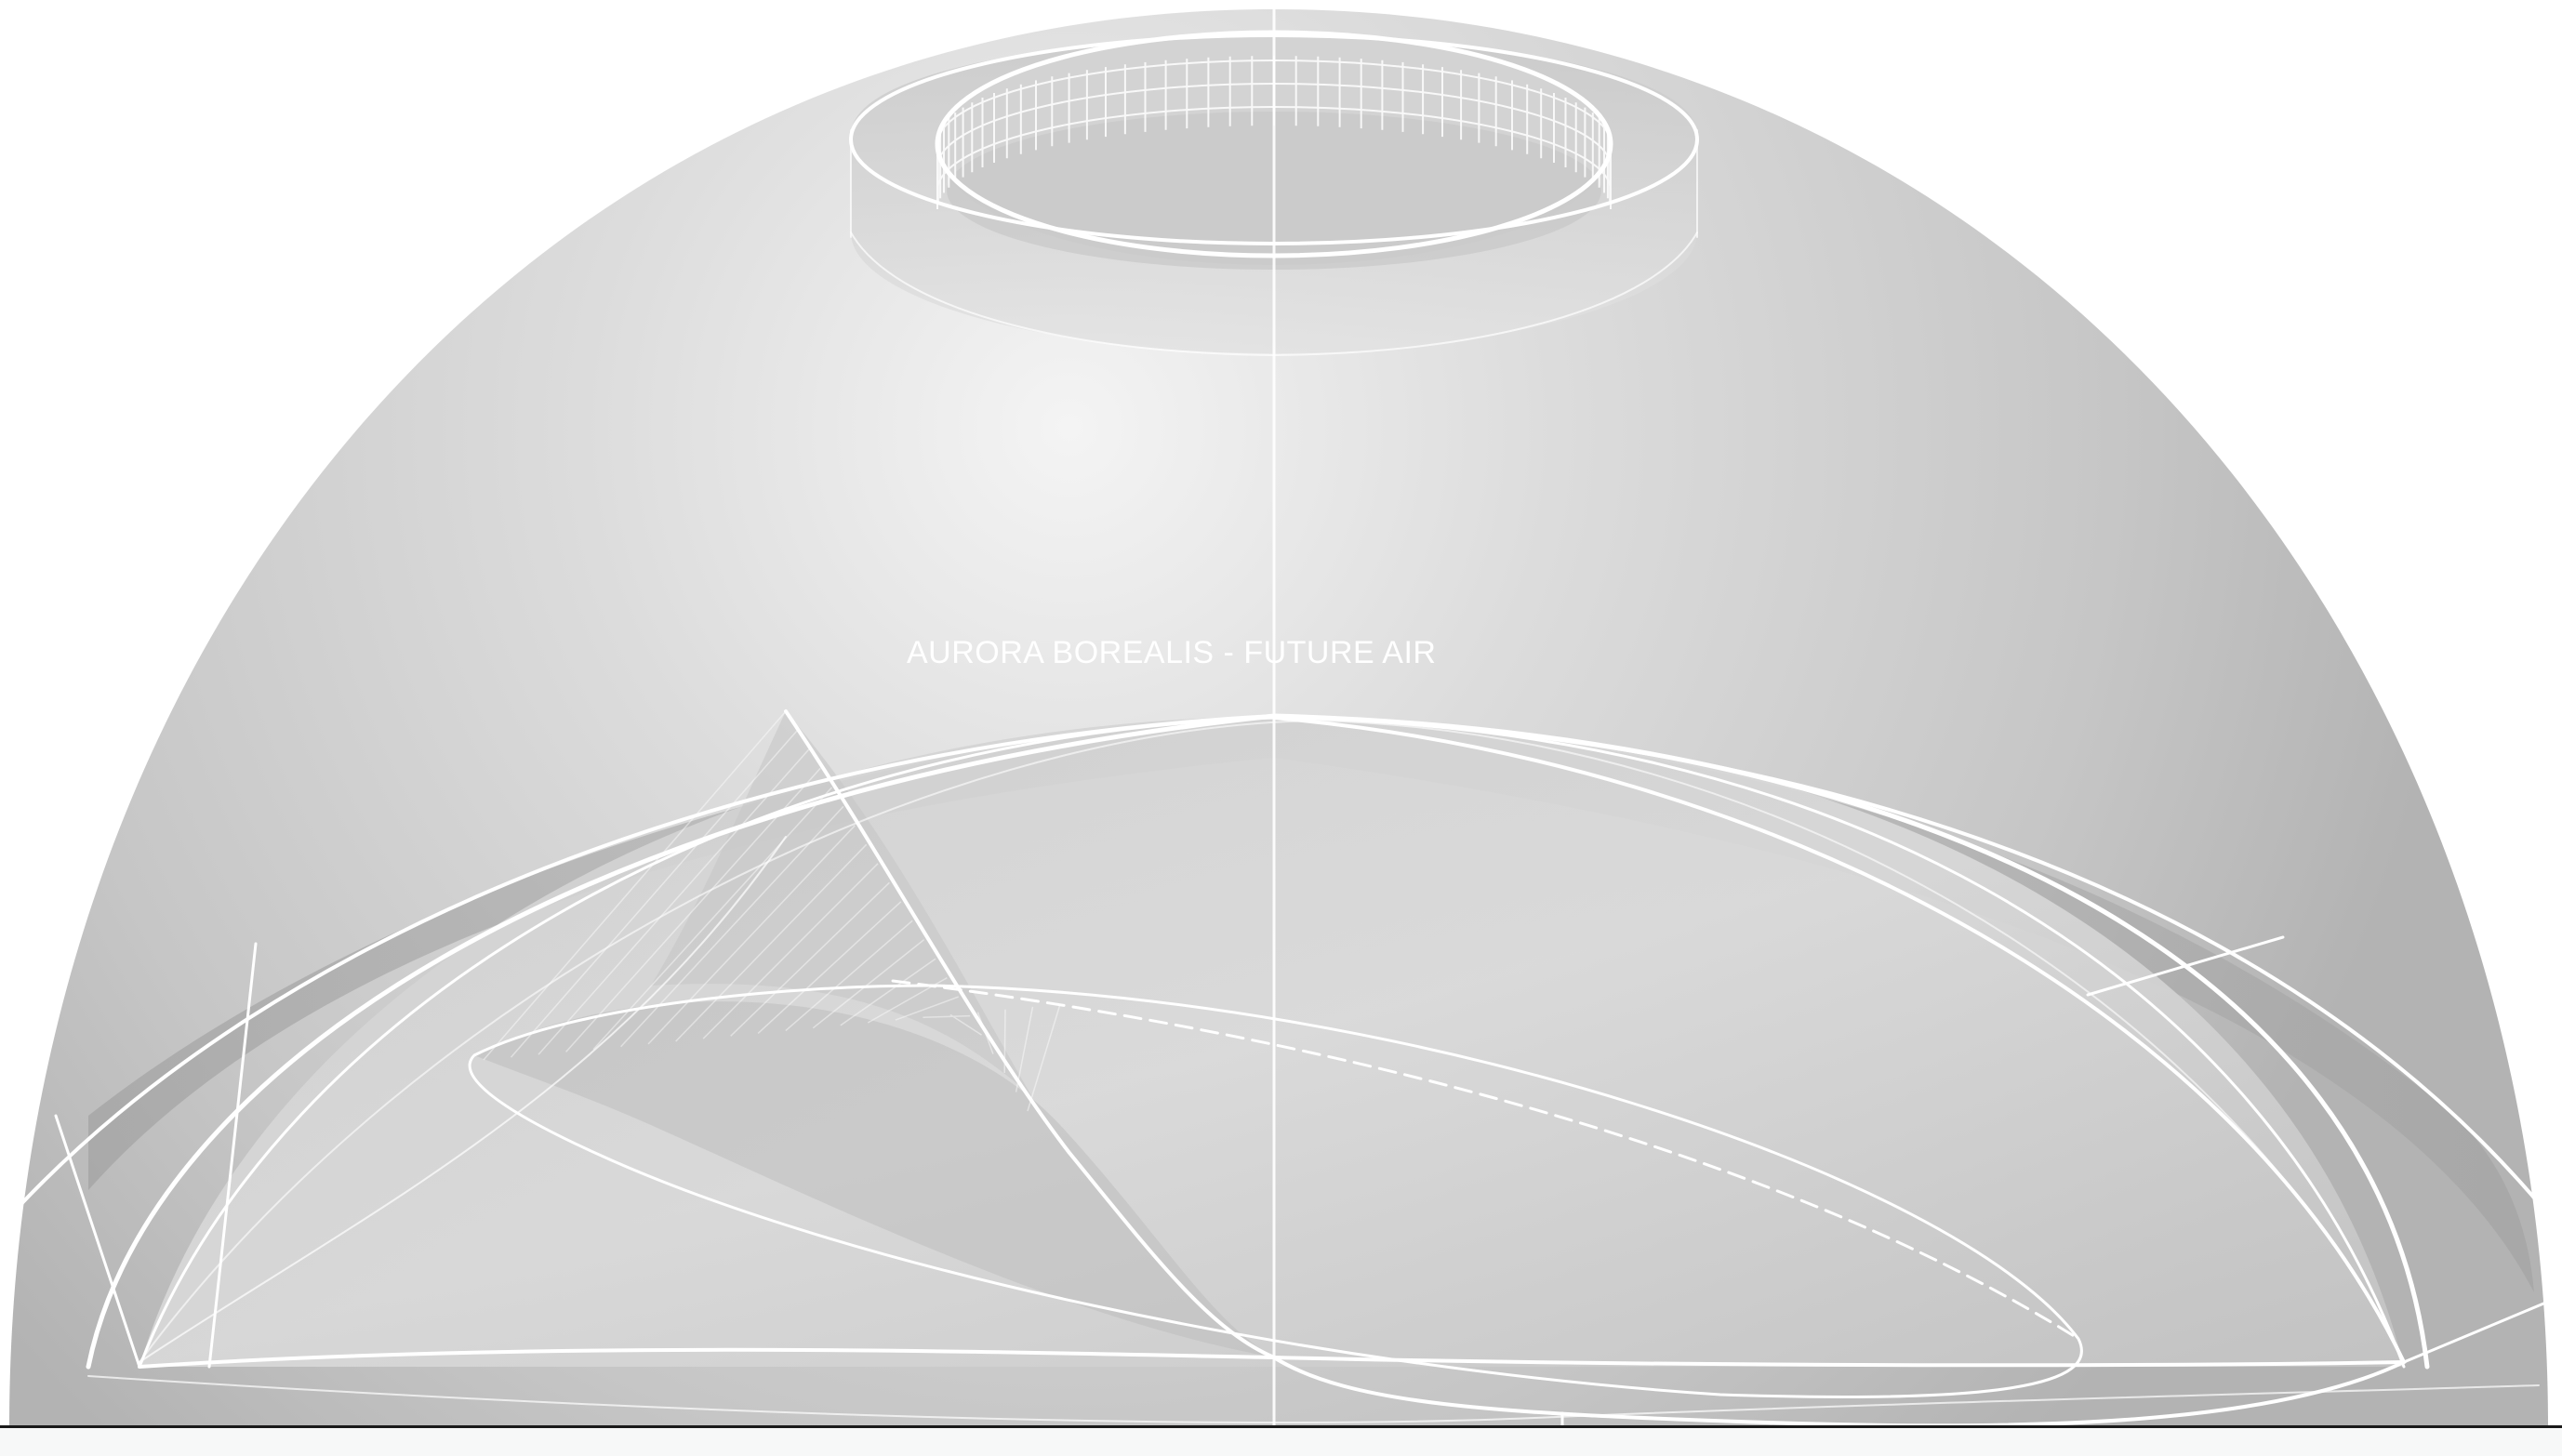 The image size is (2562, 1456). I want to click on ground-line, so click(1281, 1426).